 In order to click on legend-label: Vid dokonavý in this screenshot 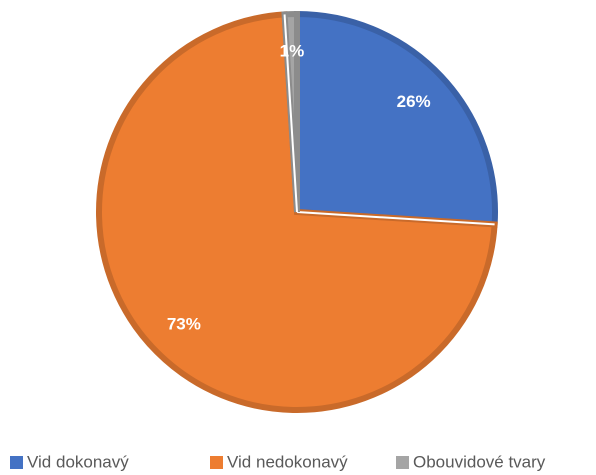, I will do `click(78, 461)`.